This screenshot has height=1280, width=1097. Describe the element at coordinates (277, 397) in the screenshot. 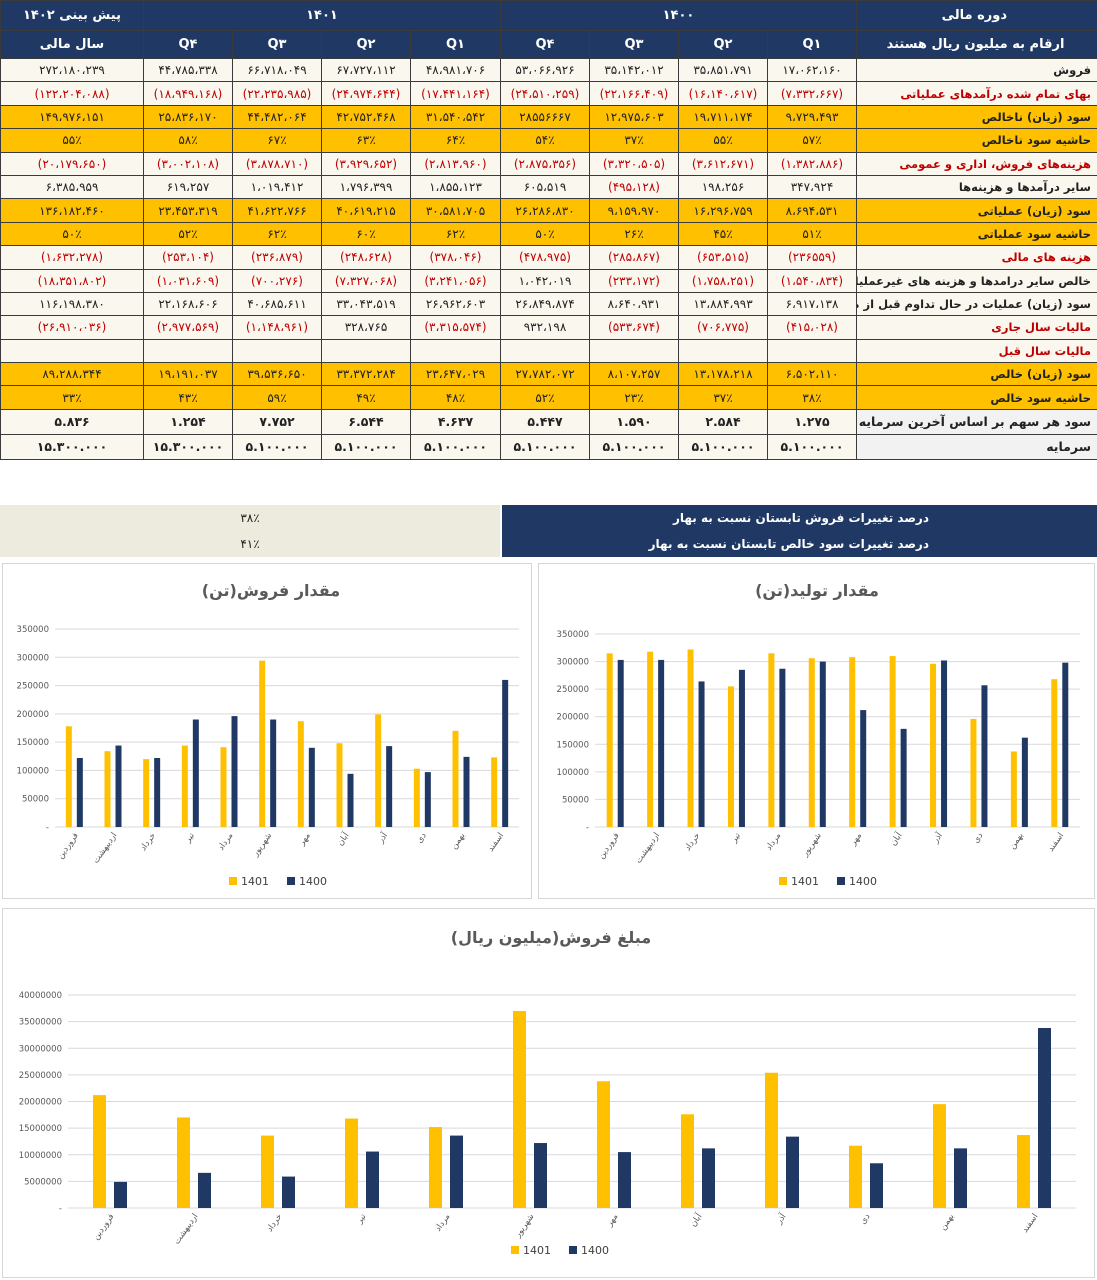

I see `table-cell: ۵۹٪` at that location.